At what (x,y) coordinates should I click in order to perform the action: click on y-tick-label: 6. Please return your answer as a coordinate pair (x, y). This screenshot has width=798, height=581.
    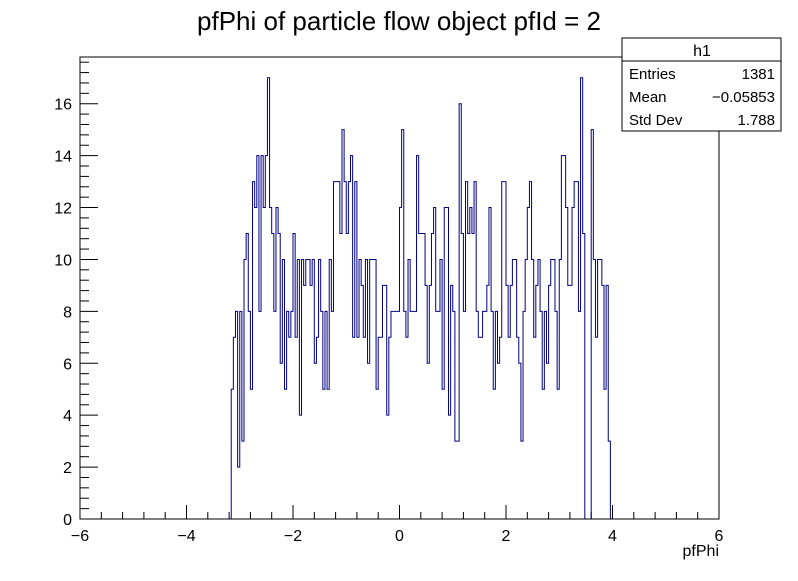
    Looking at the image, I should click on (67, 364).